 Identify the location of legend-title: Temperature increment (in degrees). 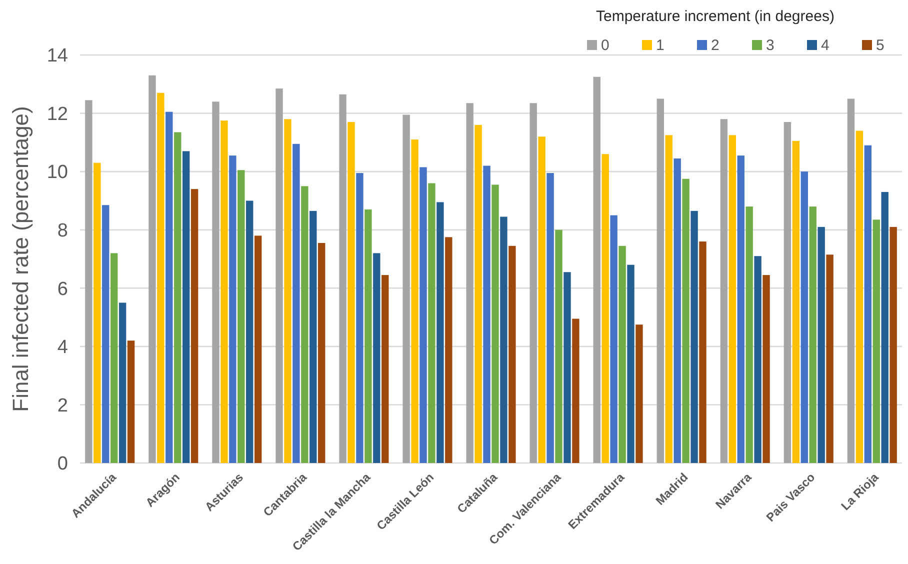
(715, 16).